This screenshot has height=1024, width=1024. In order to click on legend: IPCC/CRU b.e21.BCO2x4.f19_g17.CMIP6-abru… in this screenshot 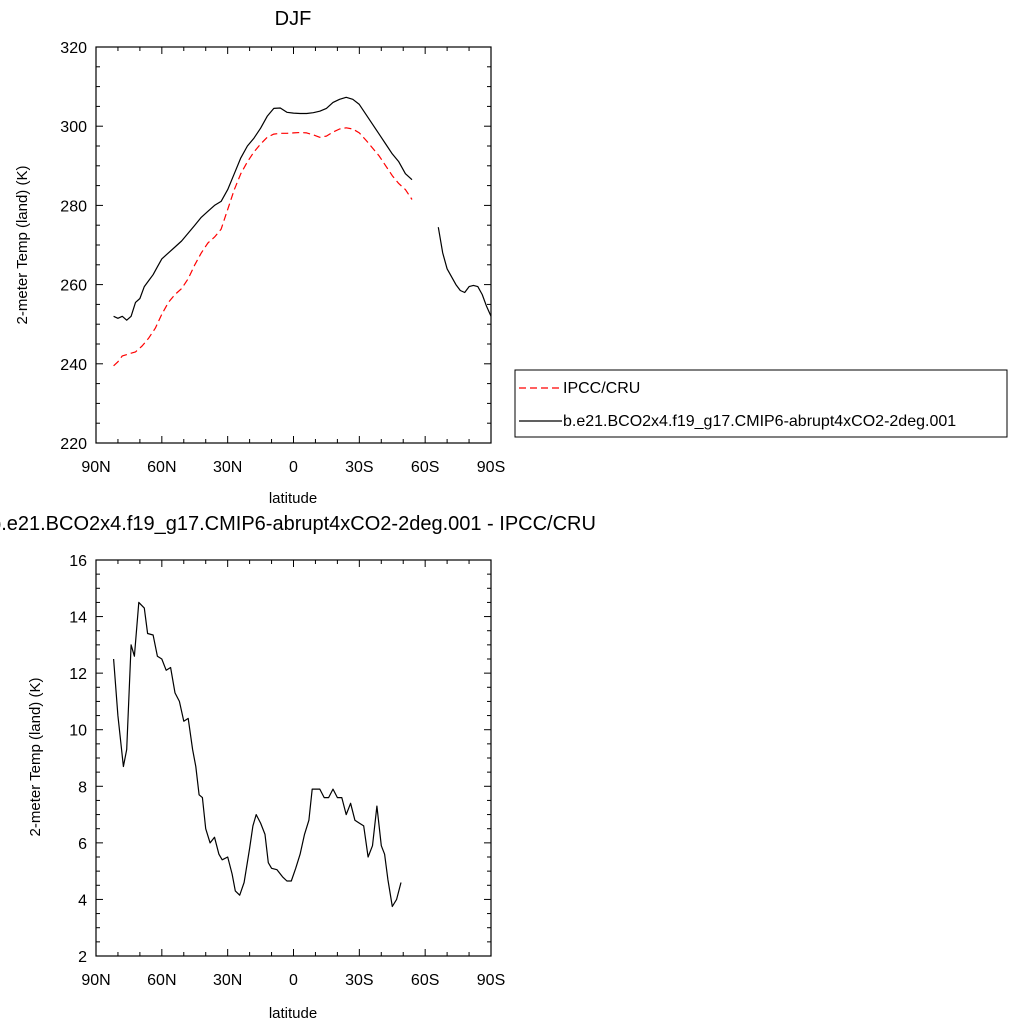, I will do `click(761, 403)`.